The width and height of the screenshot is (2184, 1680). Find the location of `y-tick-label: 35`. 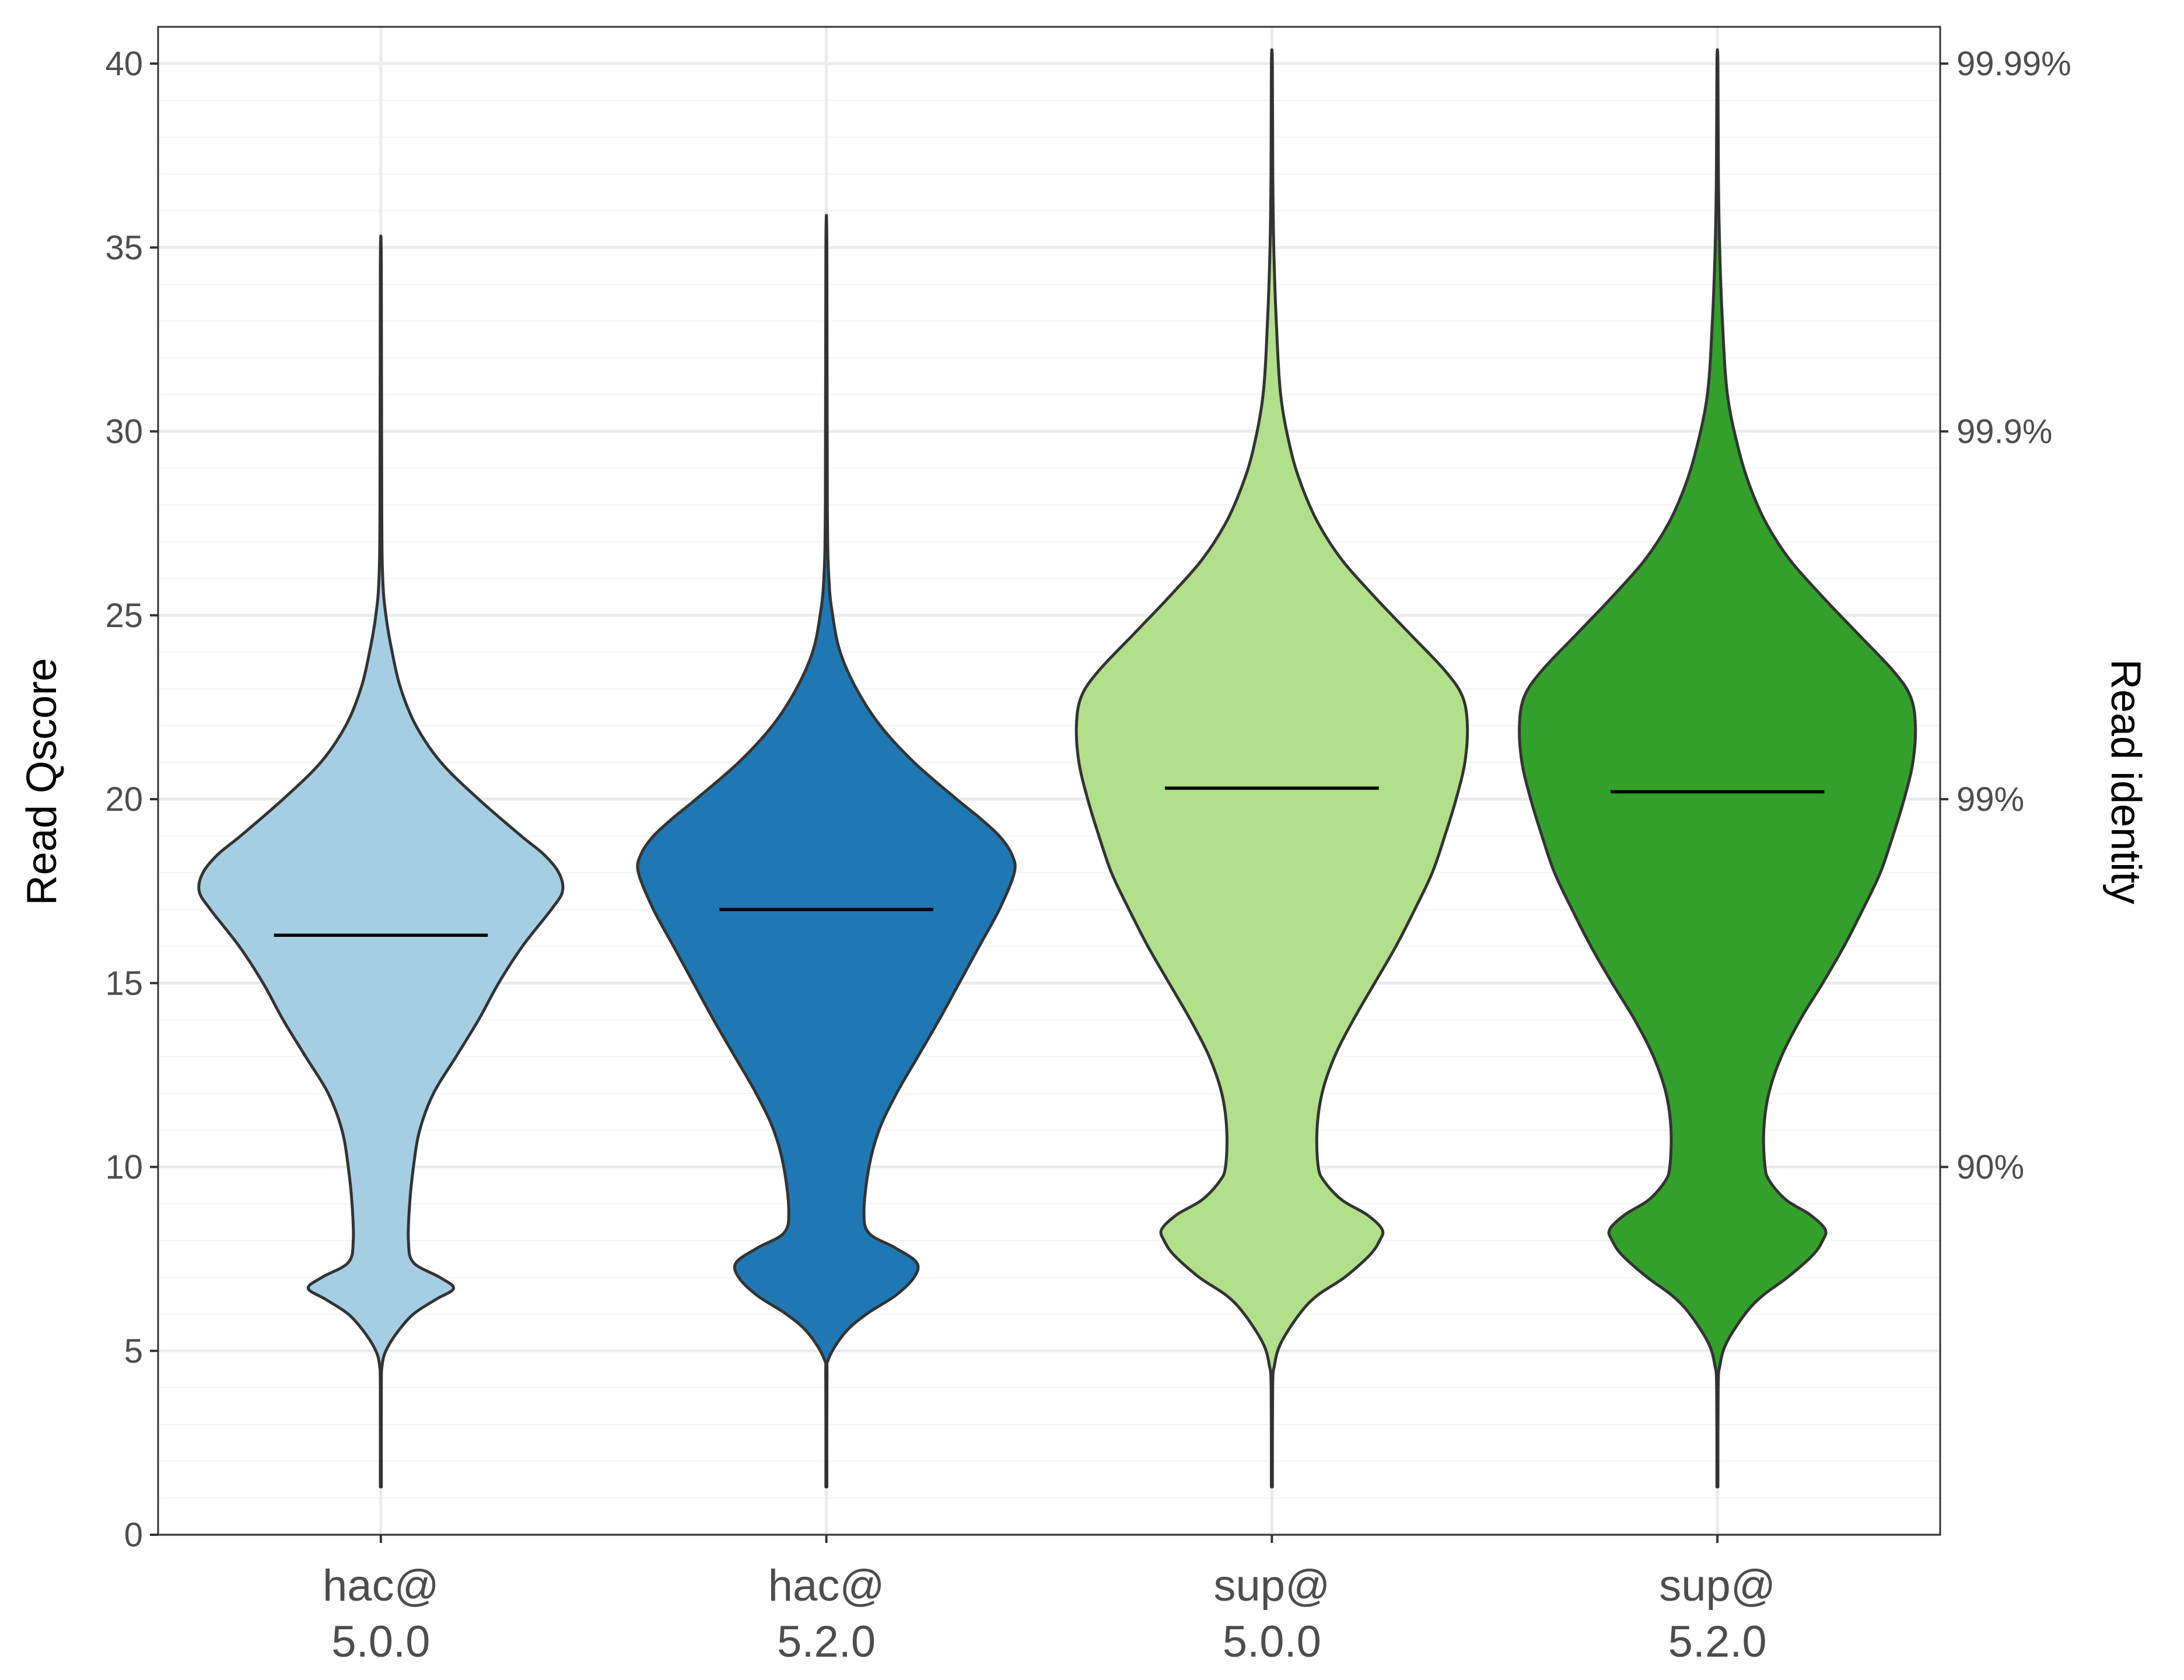

y-tick-label: 35 is located at coordinates (124, 248).